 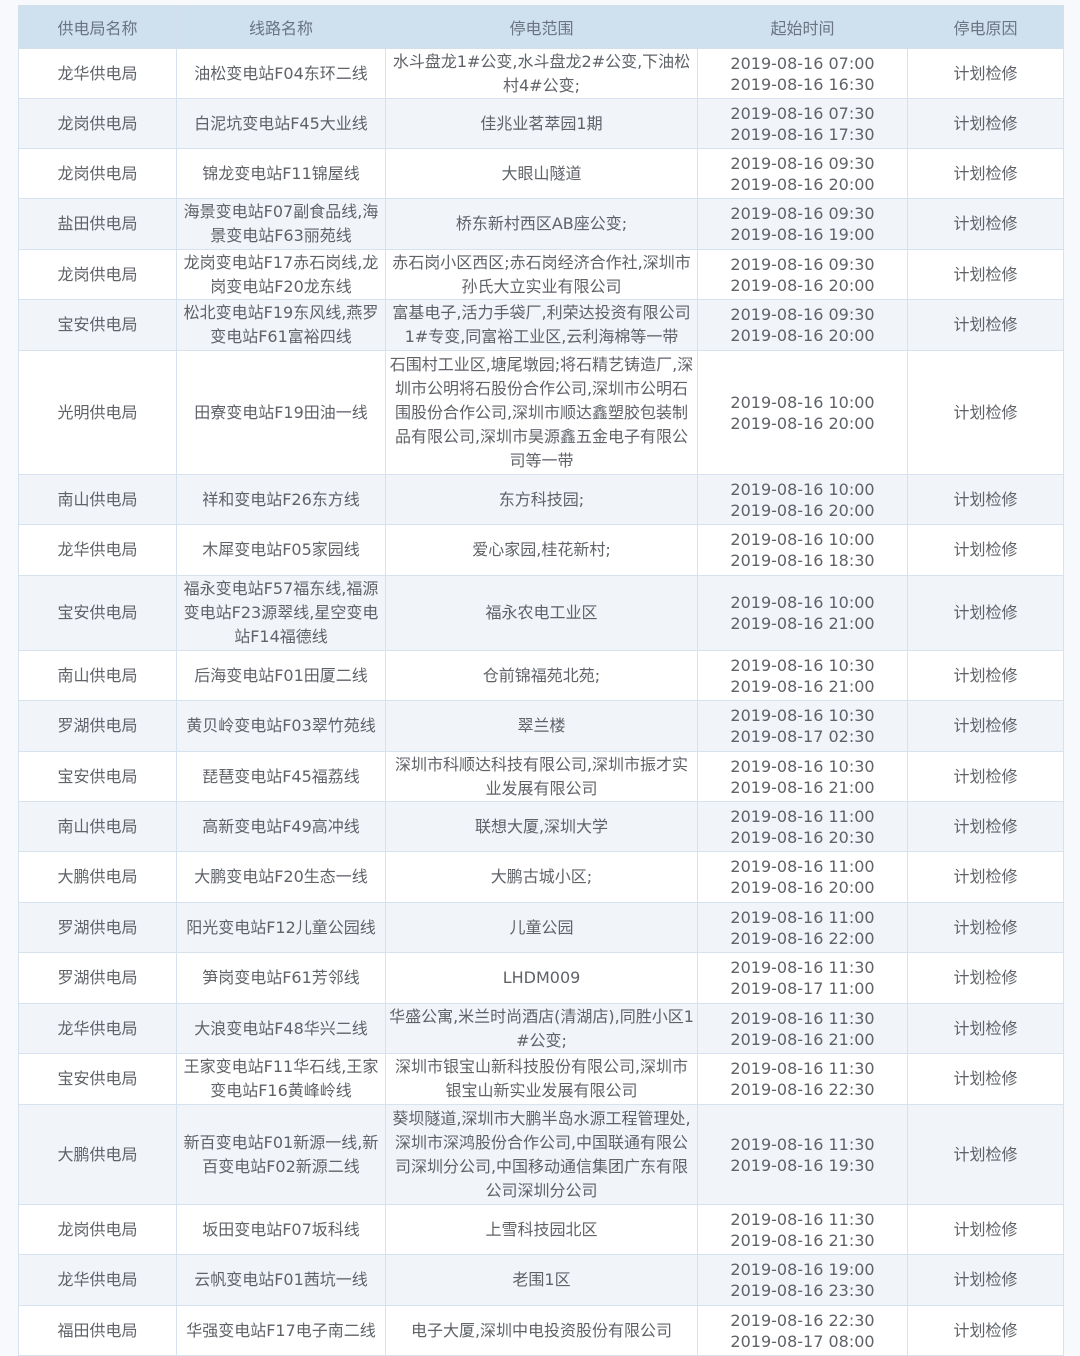 I want to click on area-cell: 电子大厦,深圳中电投资股份有限公司, so click(x=541, y=1330).